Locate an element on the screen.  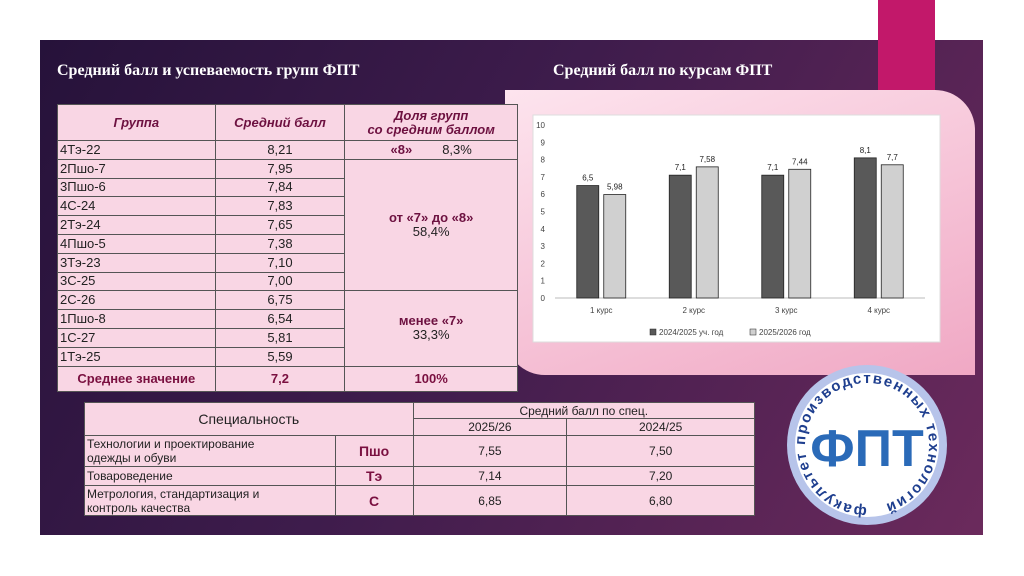
cell: 7,20 is located at coordinates (660, 476).